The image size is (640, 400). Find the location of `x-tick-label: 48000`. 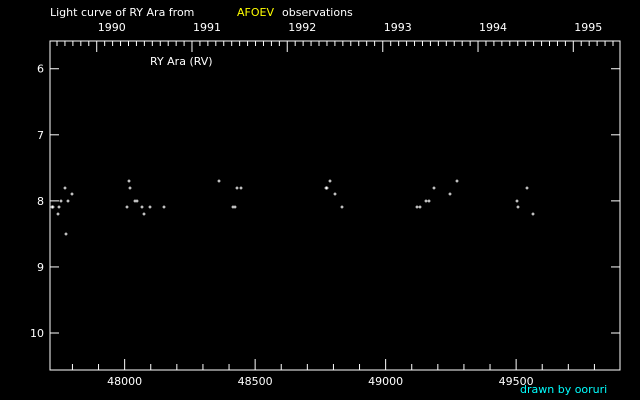

x-tick-label: 48000 is located at coordinates (124, 381).